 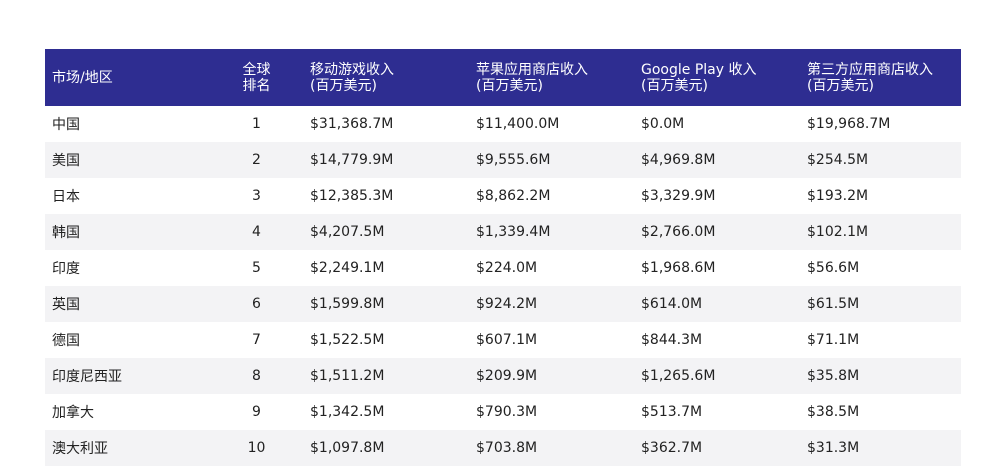 I want to click on header-market-line-1: 市场/地区, so click(x=82, y=77).